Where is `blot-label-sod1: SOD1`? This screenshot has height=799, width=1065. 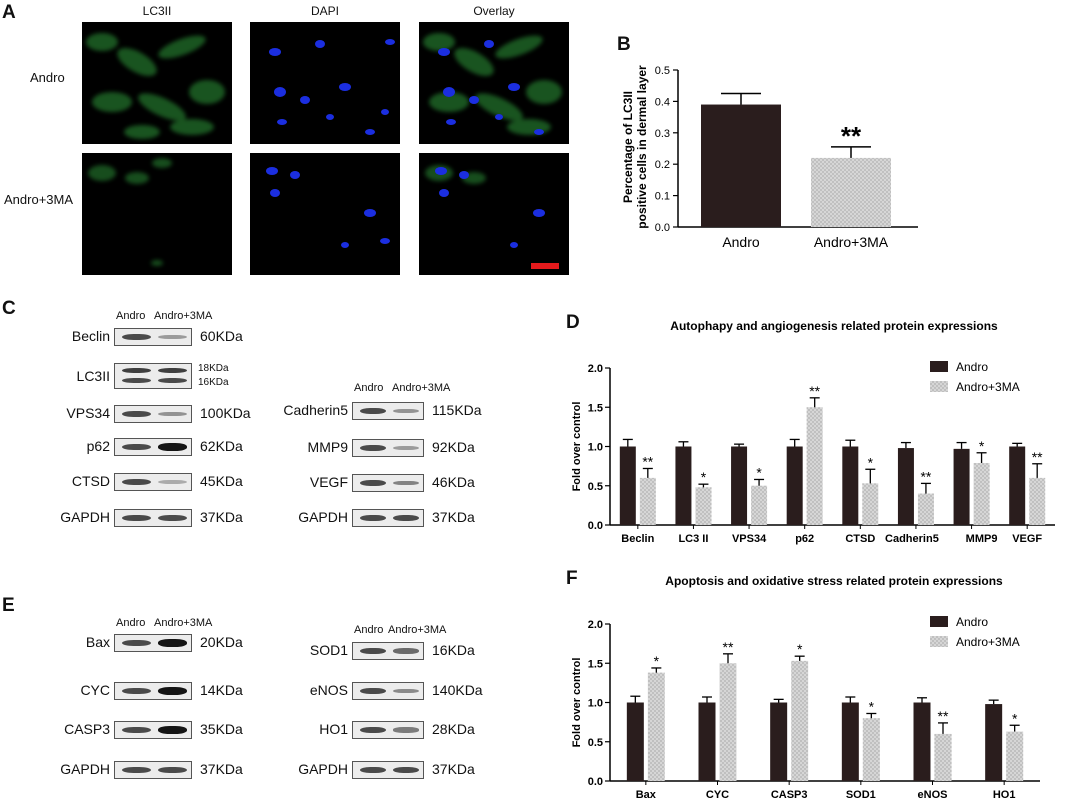 blot-label-sod1: SOD1 is located at coordinates (328, 650).